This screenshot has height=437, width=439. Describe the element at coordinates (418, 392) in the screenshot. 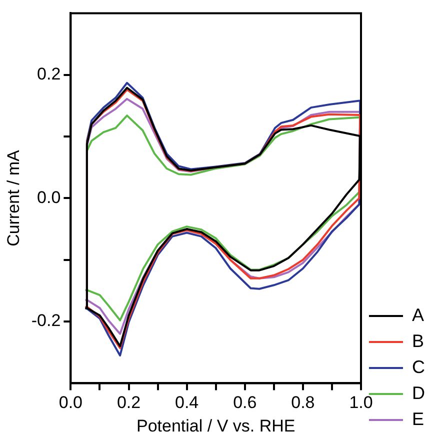

I see `legend-label: D` at that location.